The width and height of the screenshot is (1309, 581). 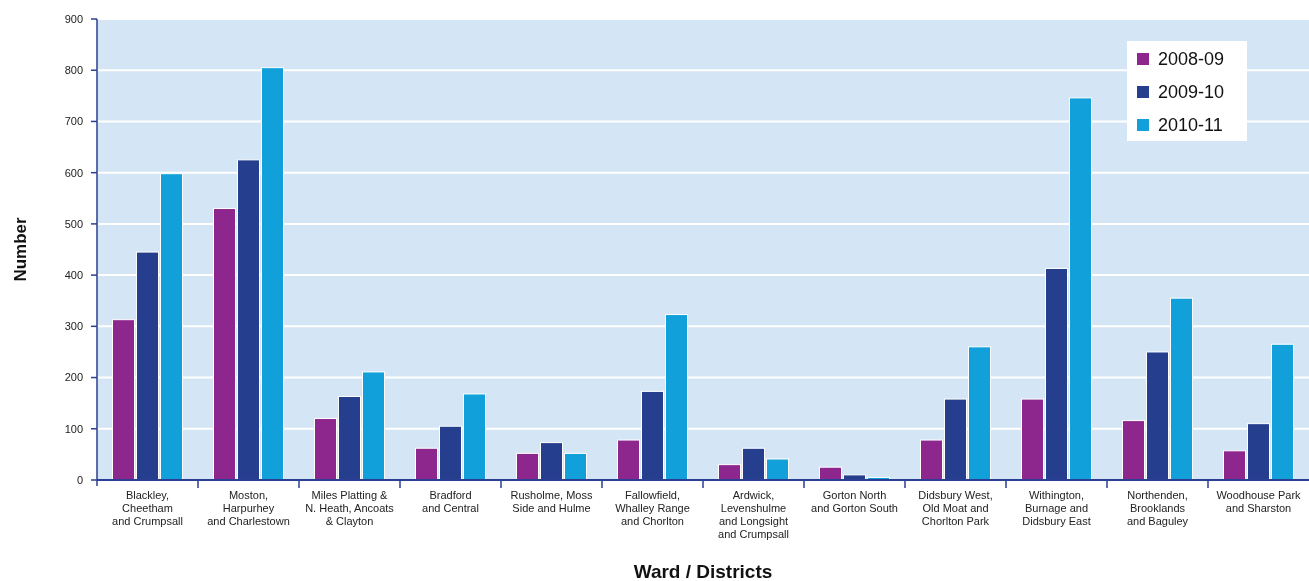 I want to click on y-tick-label: 0, so click(x=79, y=479).